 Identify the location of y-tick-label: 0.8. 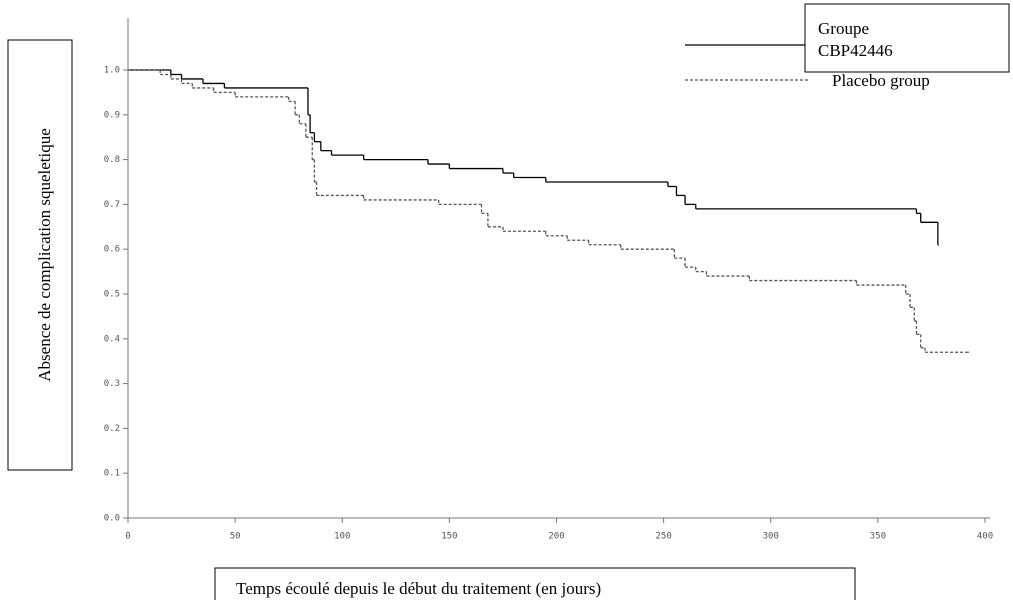
(112, 160).